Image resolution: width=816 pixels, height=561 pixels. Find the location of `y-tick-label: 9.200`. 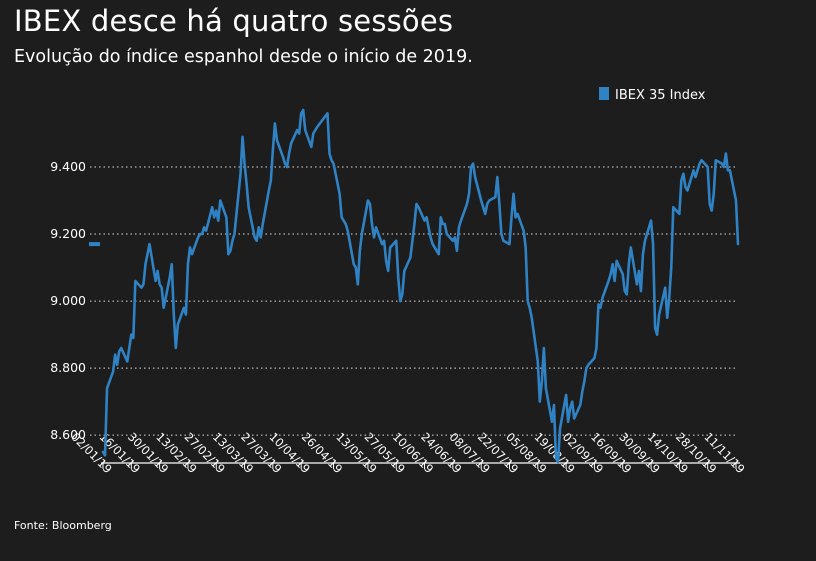

y-tick-label: 9.200 is located at coordinates (68, 233).